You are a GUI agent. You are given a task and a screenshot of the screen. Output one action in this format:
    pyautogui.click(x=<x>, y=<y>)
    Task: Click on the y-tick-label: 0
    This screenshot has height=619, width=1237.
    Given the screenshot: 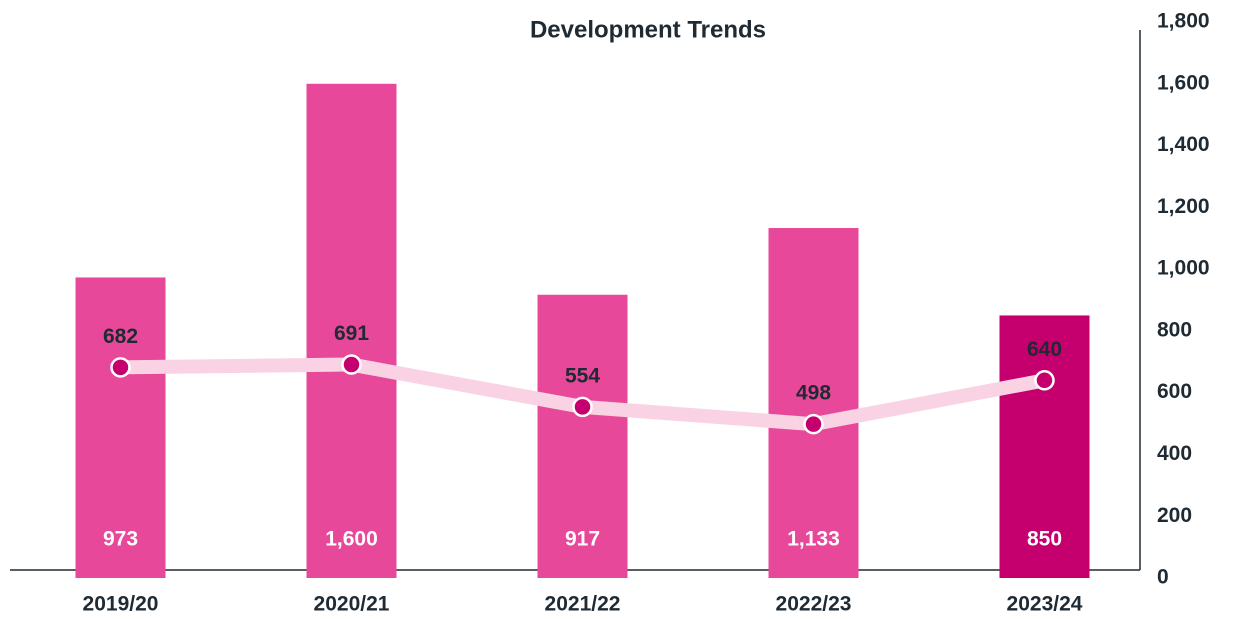 What is the action you would take?
    pyautogui.click(x=1163, y=577)
    